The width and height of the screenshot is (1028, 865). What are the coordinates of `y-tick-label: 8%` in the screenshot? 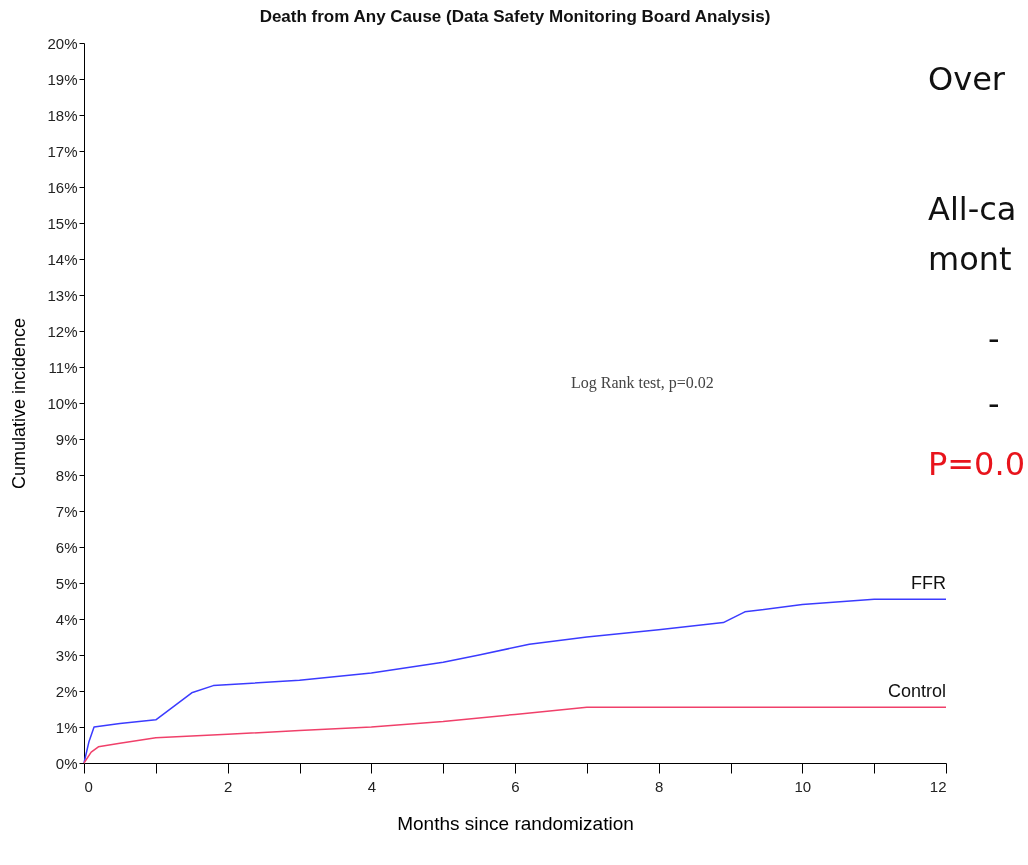 It's located at (66, 475).